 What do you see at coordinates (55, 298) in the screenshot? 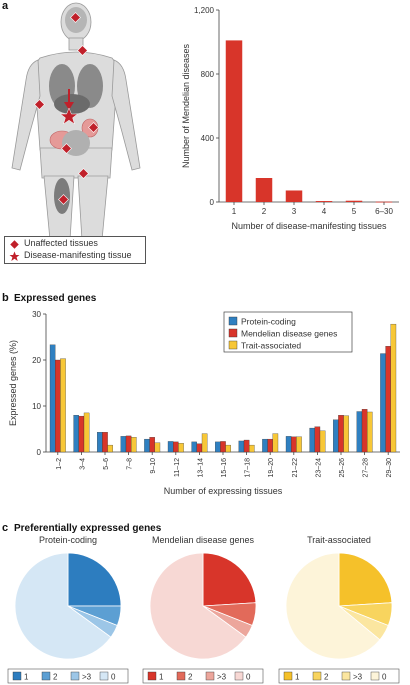
I see `panel-b-title: Expressed genes` at bounding box center [55, 298].